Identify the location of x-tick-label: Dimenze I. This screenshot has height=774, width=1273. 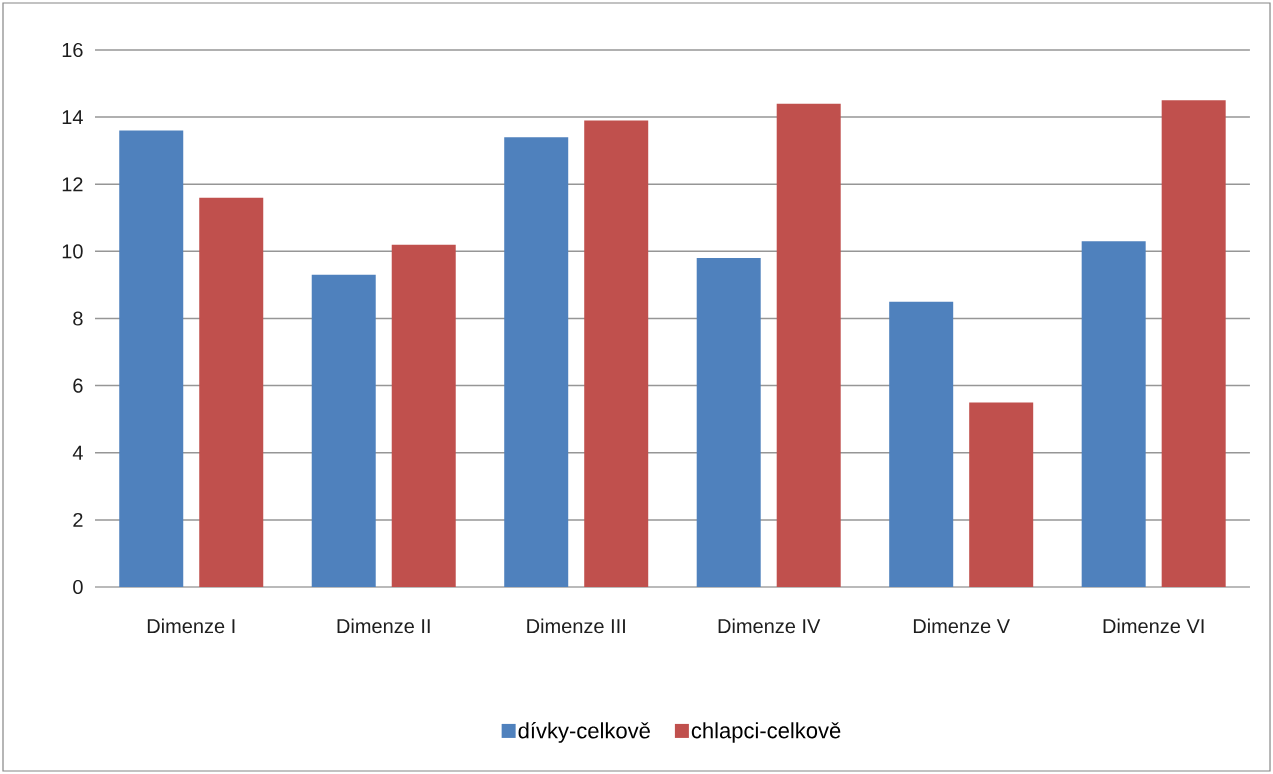
(191, 626).